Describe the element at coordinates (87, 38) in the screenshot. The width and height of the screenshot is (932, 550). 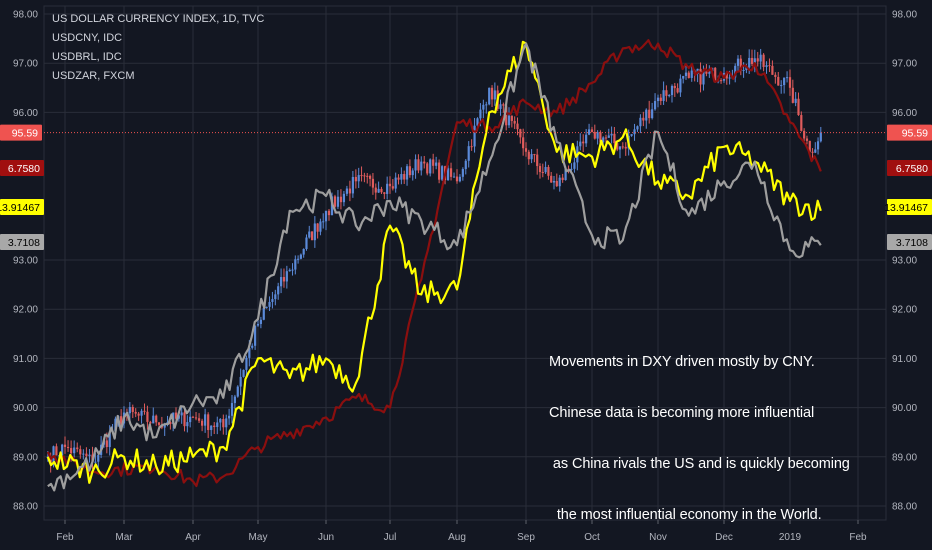
I see `legend-usdcny: USDCNY, IDC` at that location.